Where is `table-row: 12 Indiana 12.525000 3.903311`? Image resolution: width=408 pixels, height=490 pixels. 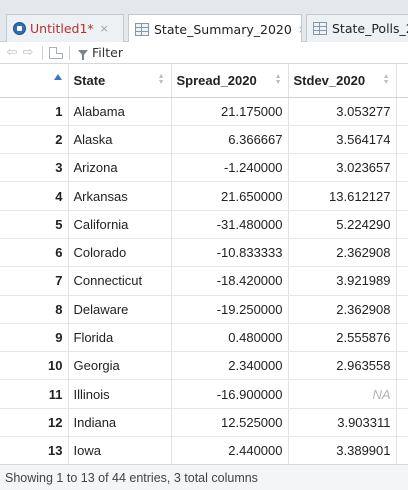 table-row: 12 Indiana 12.525000 3.903311 is located at coordinates (204, 423).